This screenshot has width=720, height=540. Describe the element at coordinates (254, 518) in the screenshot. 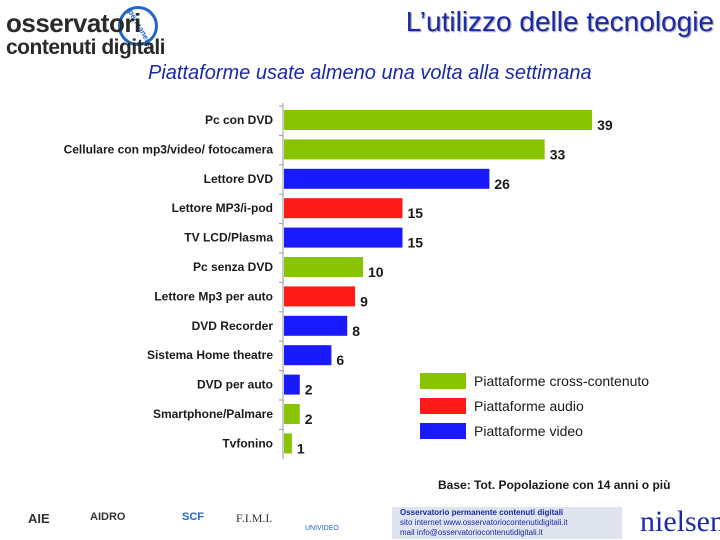

I see `footer-logo-fimi: F.I.M.I.` at that location.